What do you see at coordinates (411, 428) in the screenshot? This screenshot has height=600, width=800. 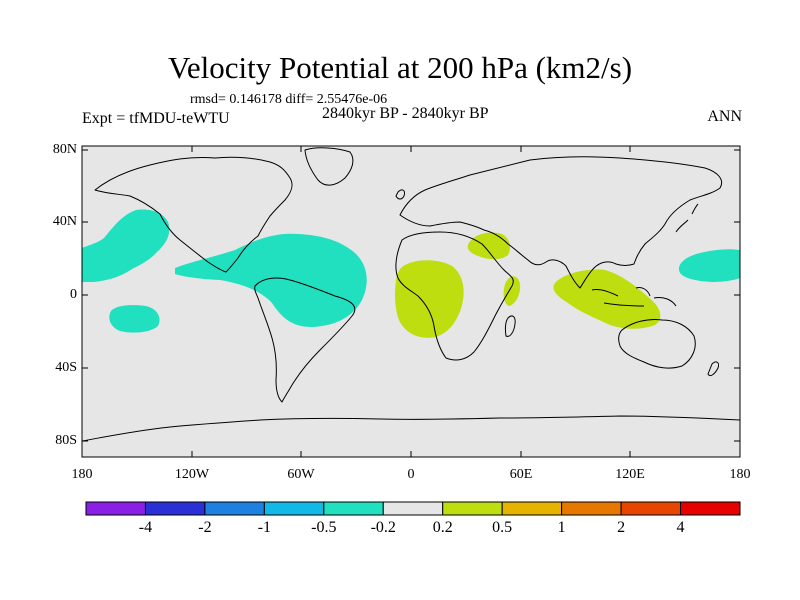 I see `coast-antarctica` at bounding box center [411, 428].